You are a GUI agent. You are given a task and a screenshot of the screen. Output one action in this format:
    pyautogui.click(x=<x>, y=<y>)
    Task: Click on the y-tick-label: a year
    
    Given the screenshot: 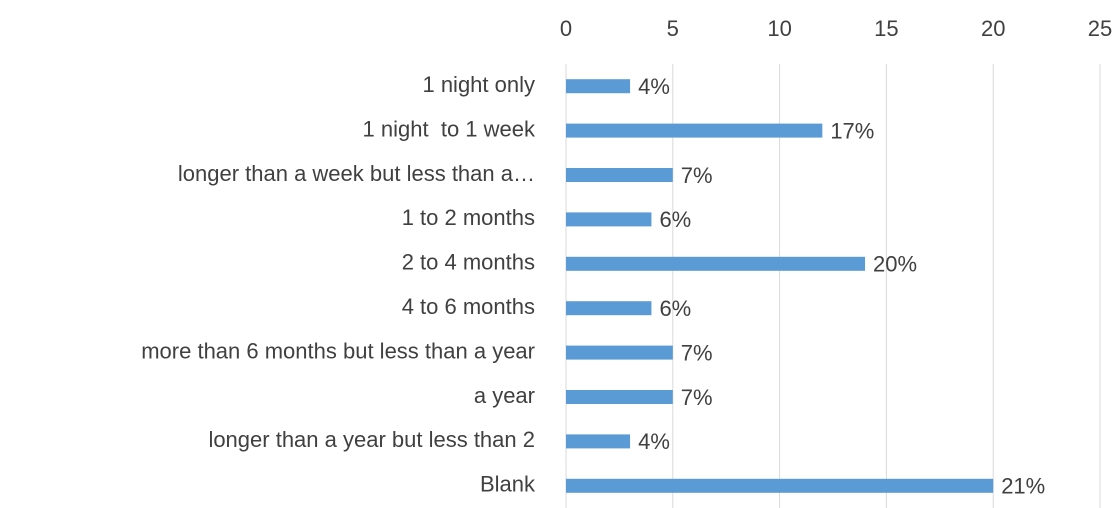 What is the action you would take?
    pyautogui.click(x=504, y=395)
    